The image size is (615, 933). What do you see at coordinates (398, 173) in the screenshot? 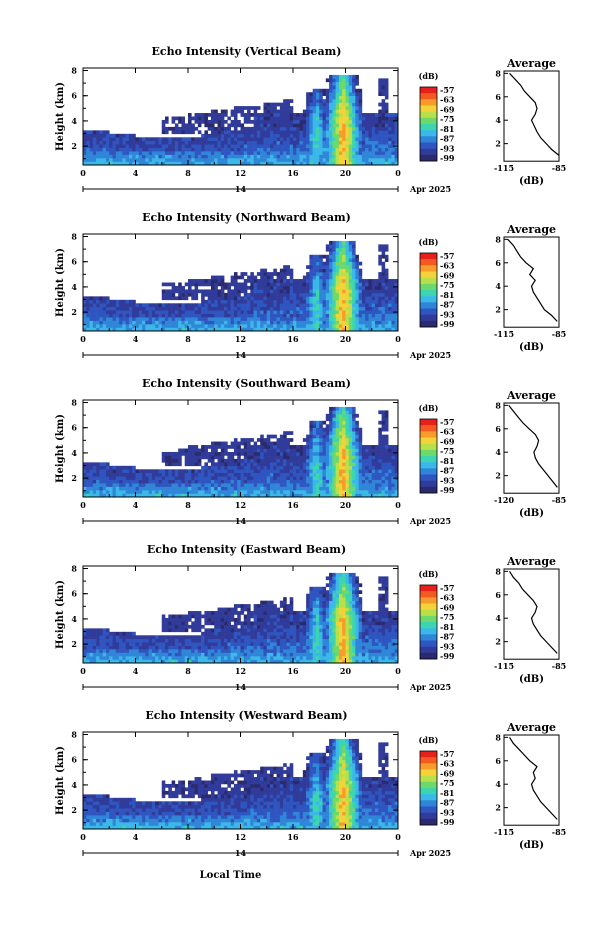
I see `x-tick-label: 0` at bounding box center [398, 173].